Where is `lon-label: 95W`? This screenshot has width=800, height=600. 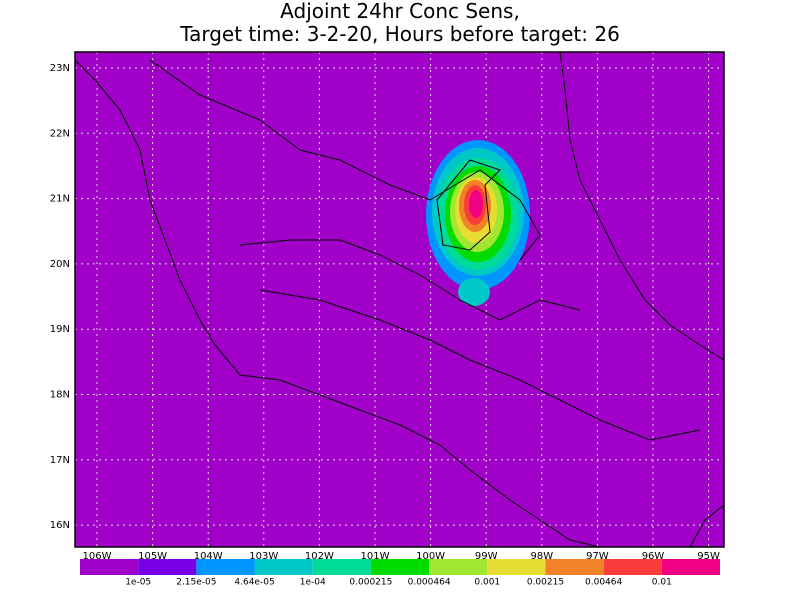 lon-label: 95W is located at coordinates (708, 556).